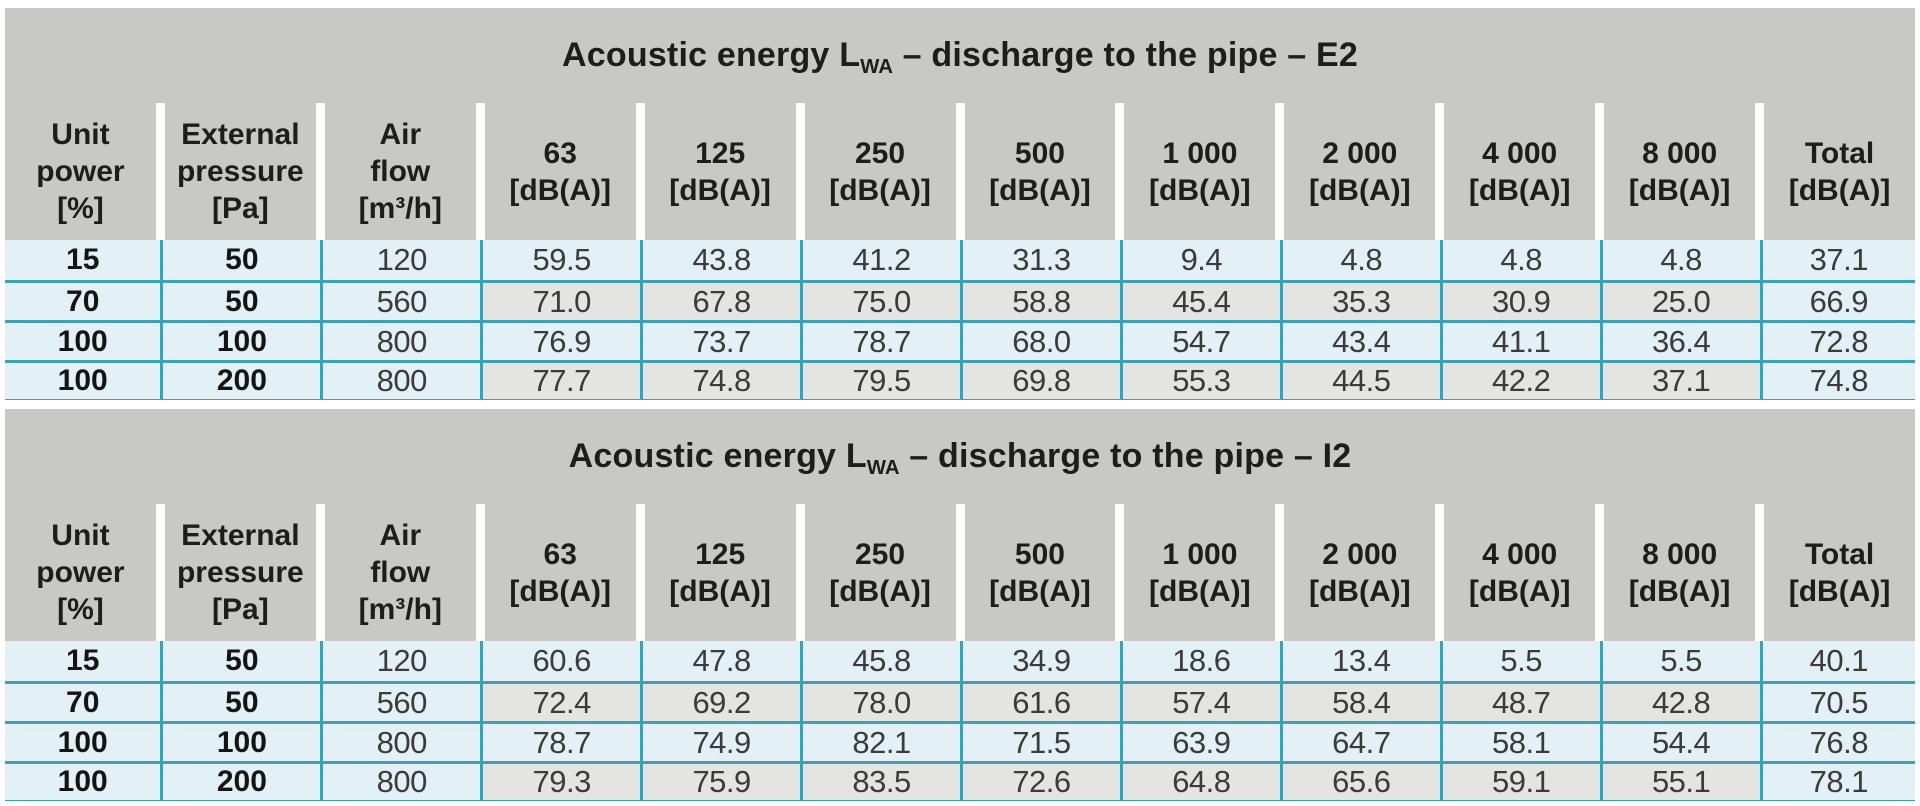 Image resolution: width=1920 pixels, height=806 pixels. What do you see at coordinates (80, 609) in the screenshot?
I see `header-label-line: [%]` at bounding box center [80, 609].